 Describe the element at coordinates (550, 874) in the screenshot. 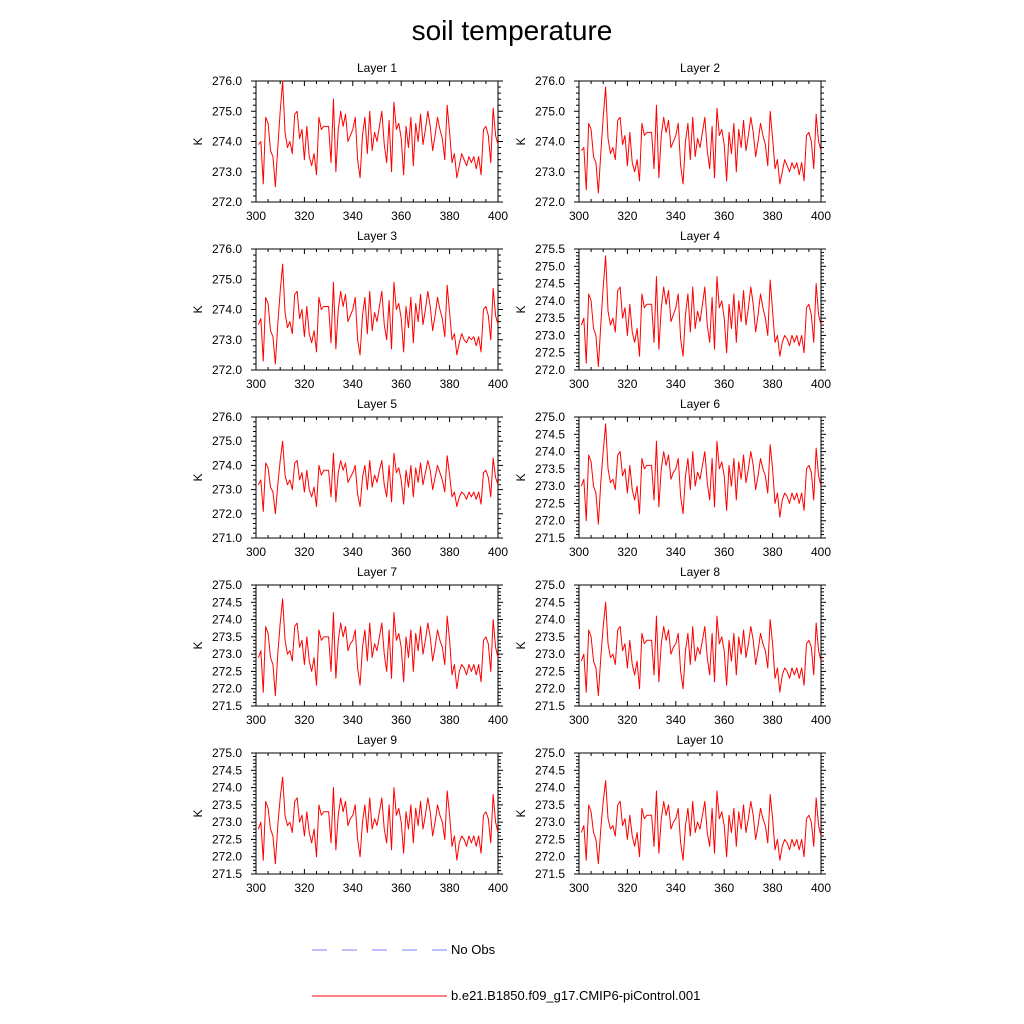

I see `layer-10-y-tick-label: 271.5` at that location.